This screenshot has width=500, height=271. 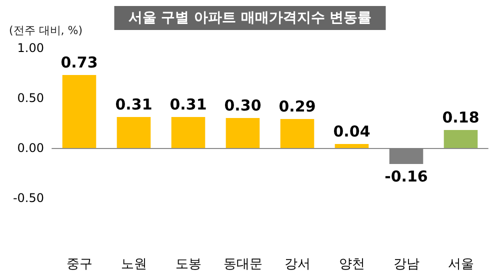 What do you see at coordinates (351, 264) in the screenshot?
I see `x-tick-label: 양천` at bounding box center [351, 264].